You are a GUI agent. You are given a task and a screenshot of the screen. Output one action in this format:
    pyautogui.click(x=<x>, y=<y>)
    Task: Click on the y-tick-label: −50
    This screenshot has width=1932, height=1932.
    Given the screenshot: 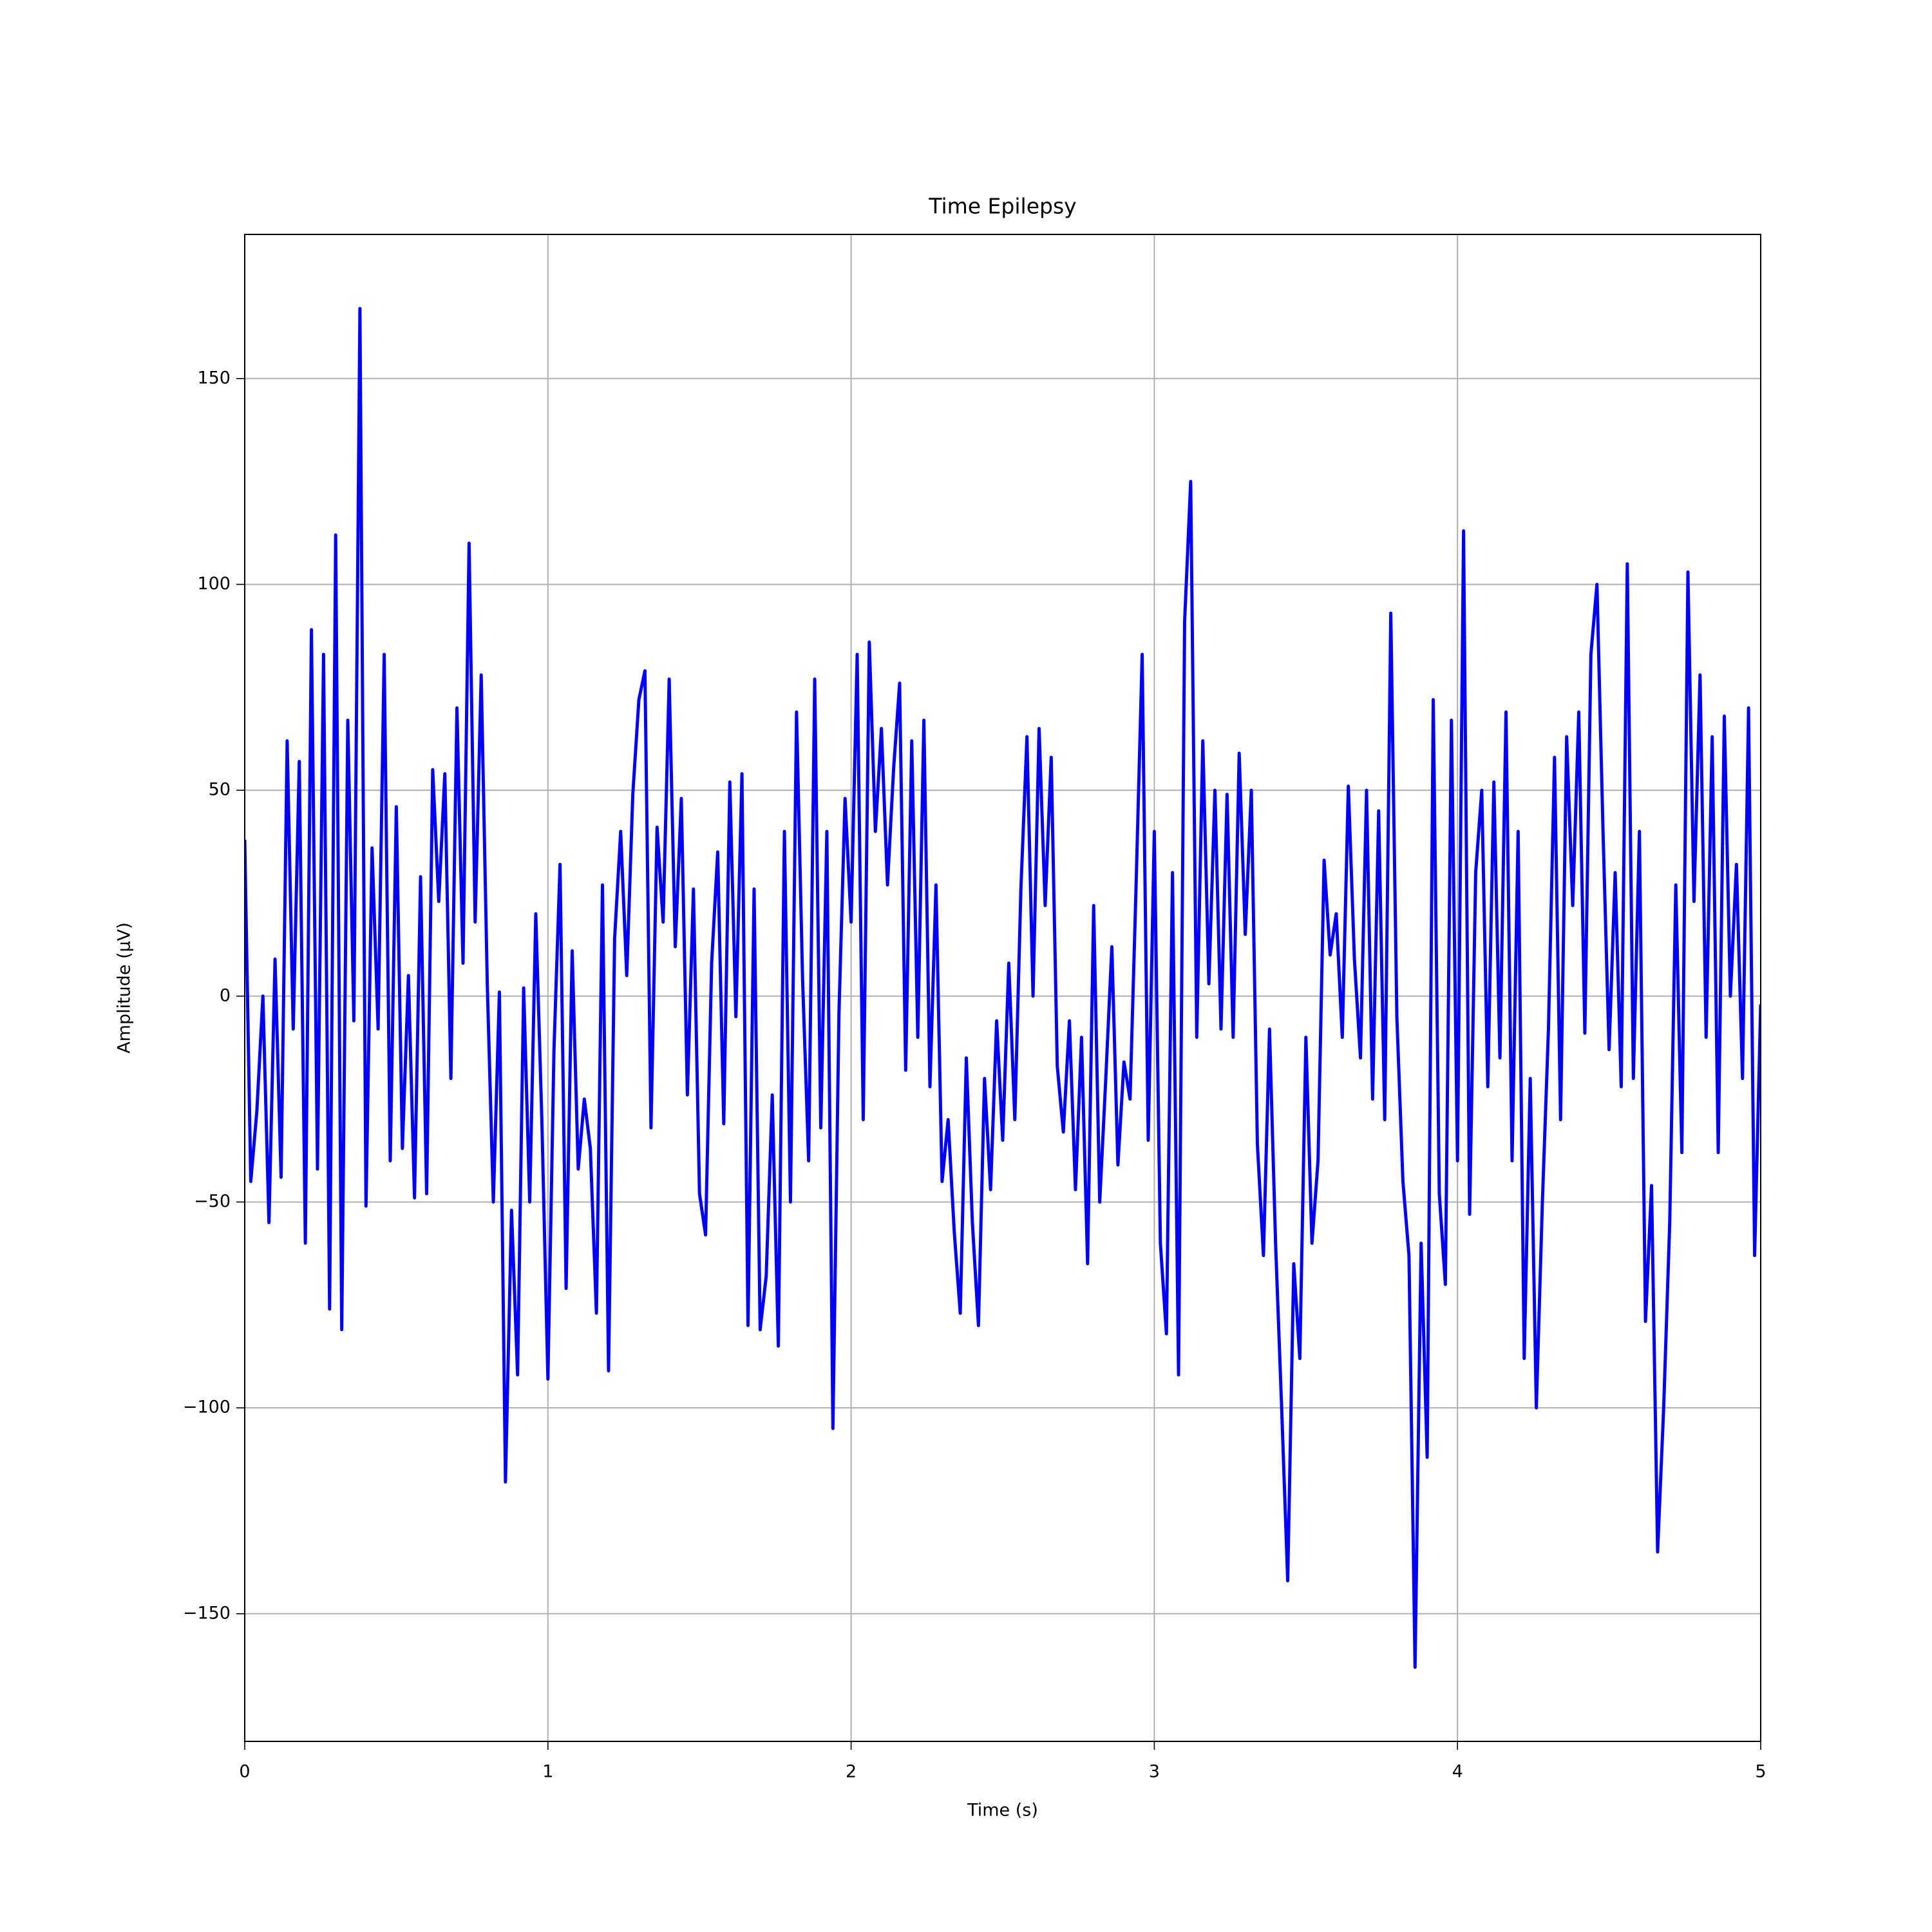 What is the action you would take?
    pyautogui.click(x=213, y=1201)
    